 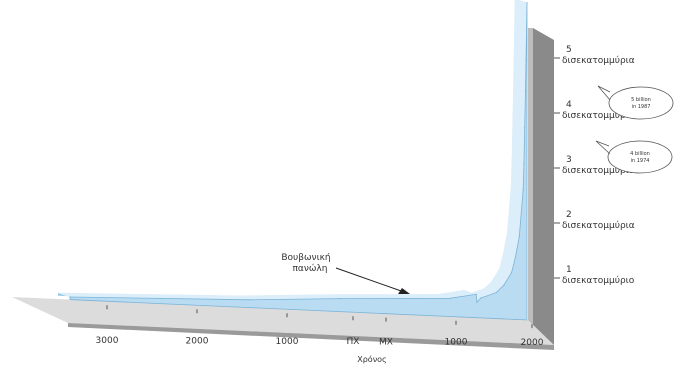 I want to click on floor-front-edge, so click(x=311, y=336).